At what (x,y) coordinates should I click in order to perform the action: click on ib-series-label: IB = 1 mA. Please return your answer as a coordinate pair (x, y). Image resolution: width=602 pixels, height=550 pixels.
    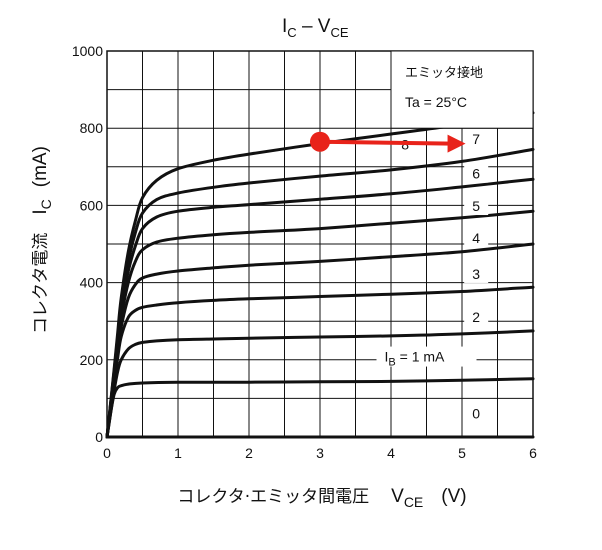
    Looking at the image, I should click on (426, 357).